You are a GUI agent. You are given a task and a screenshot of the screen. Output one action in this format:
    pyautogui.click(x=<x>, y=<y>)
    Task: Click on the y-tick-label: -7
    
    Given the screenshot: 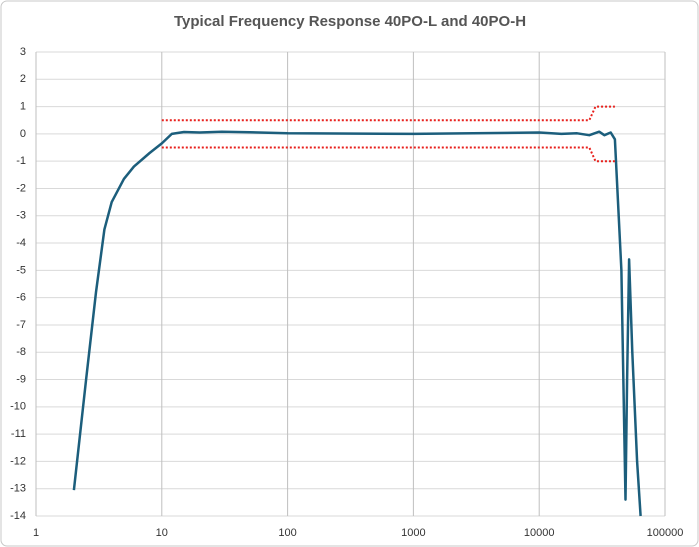 What is the action you would take?
    pyautogui.click(x=21, y=325)
    